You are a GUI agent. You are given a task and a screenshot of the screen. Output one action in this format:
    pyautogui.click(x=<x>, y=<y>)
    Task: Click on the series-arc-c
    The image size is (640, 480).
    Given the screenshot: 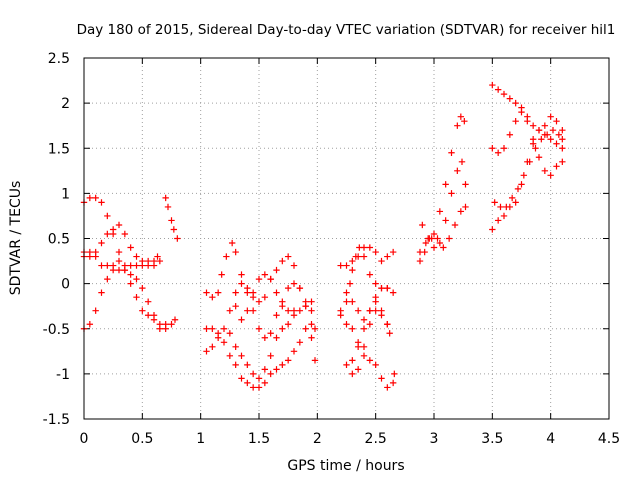 What is the action you would take?
    pyautogui.click(x=124, y=294)
    